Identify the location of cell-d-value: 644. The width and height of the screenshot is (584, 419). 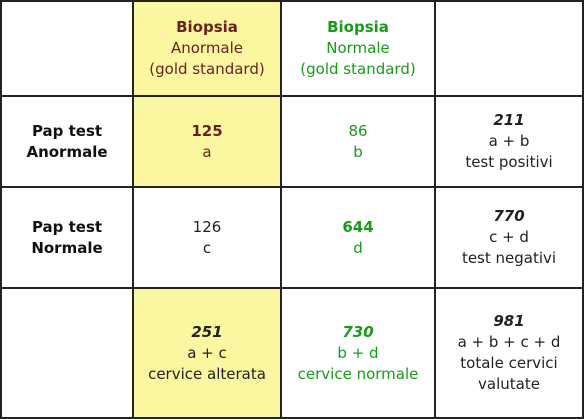
(358, 226).